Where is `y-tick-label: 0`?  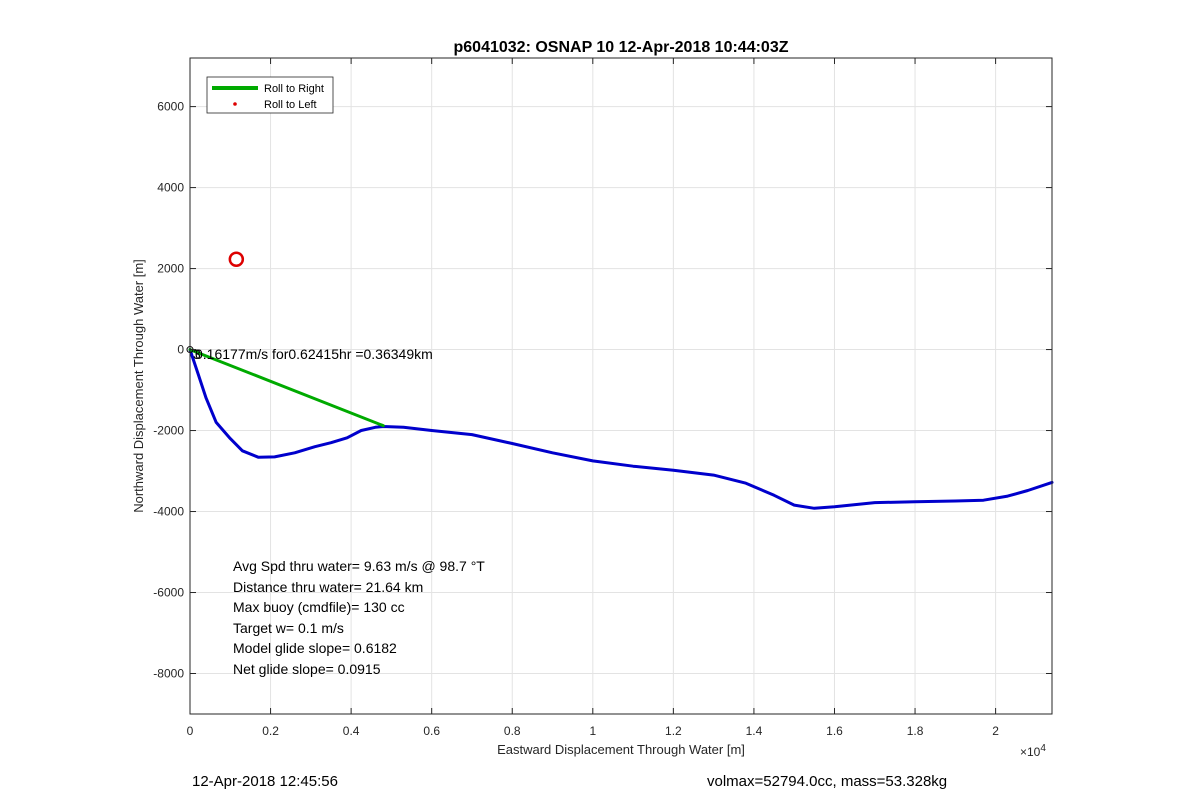 y-tick-label: 0 is located at coordinates (180, 350).